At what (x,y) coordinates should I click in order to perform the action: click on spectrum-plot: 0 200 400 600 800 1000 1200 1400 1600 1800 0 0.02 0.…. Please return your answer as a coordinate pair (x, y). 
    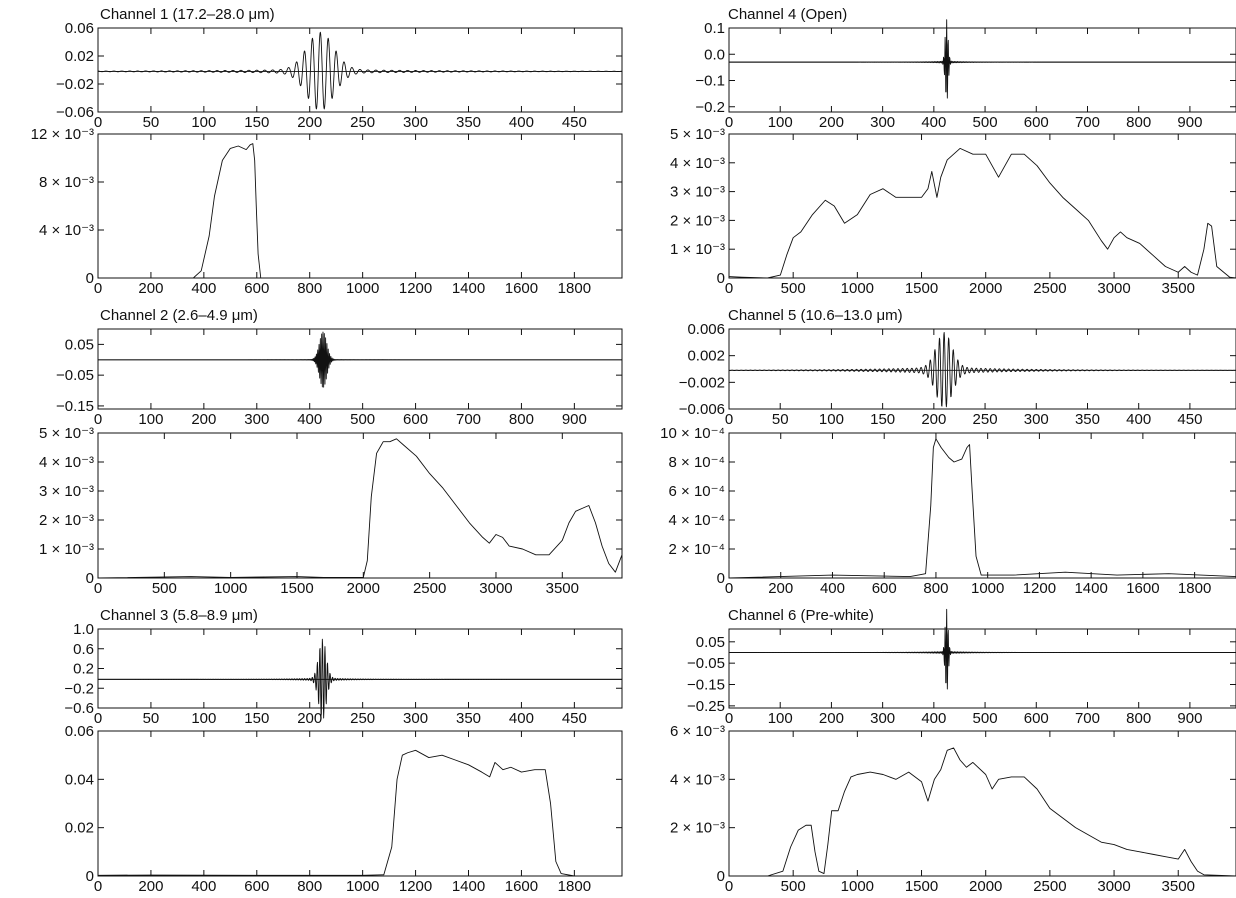
    Looking at the image, I should click on (344, 809).